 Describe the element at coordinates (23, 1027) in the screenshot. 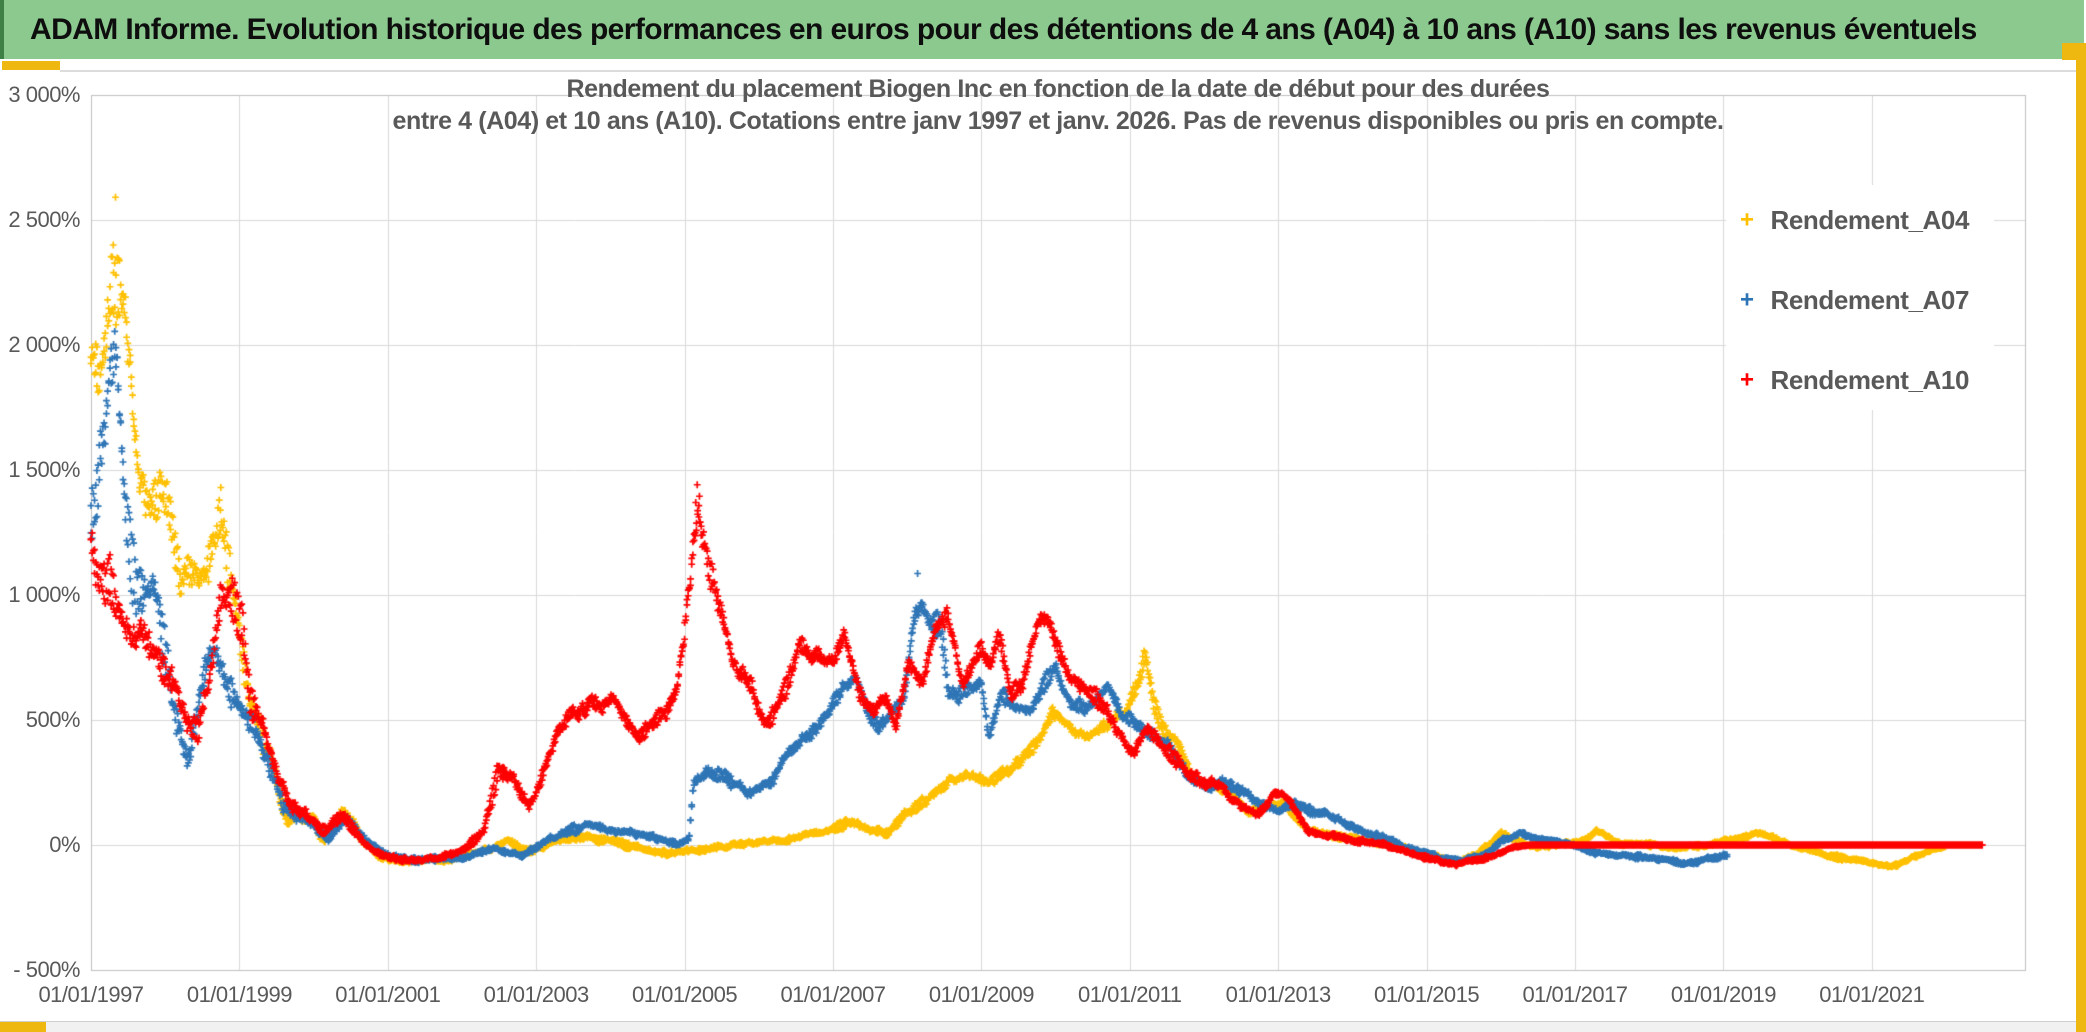

I see `gold-accent-bottomleft` at that location.